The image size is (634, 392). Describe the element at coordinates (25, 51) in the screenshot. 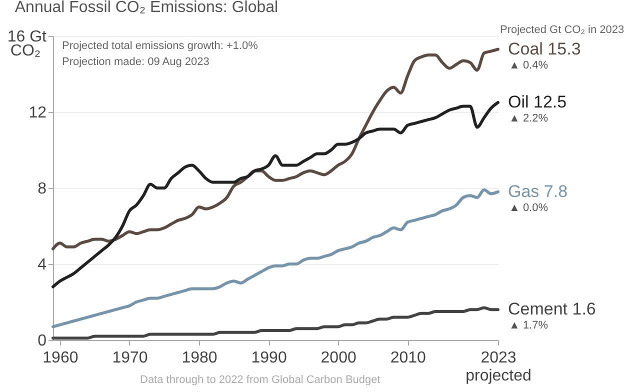

I see `y-axis-title: CO₂` at that location.